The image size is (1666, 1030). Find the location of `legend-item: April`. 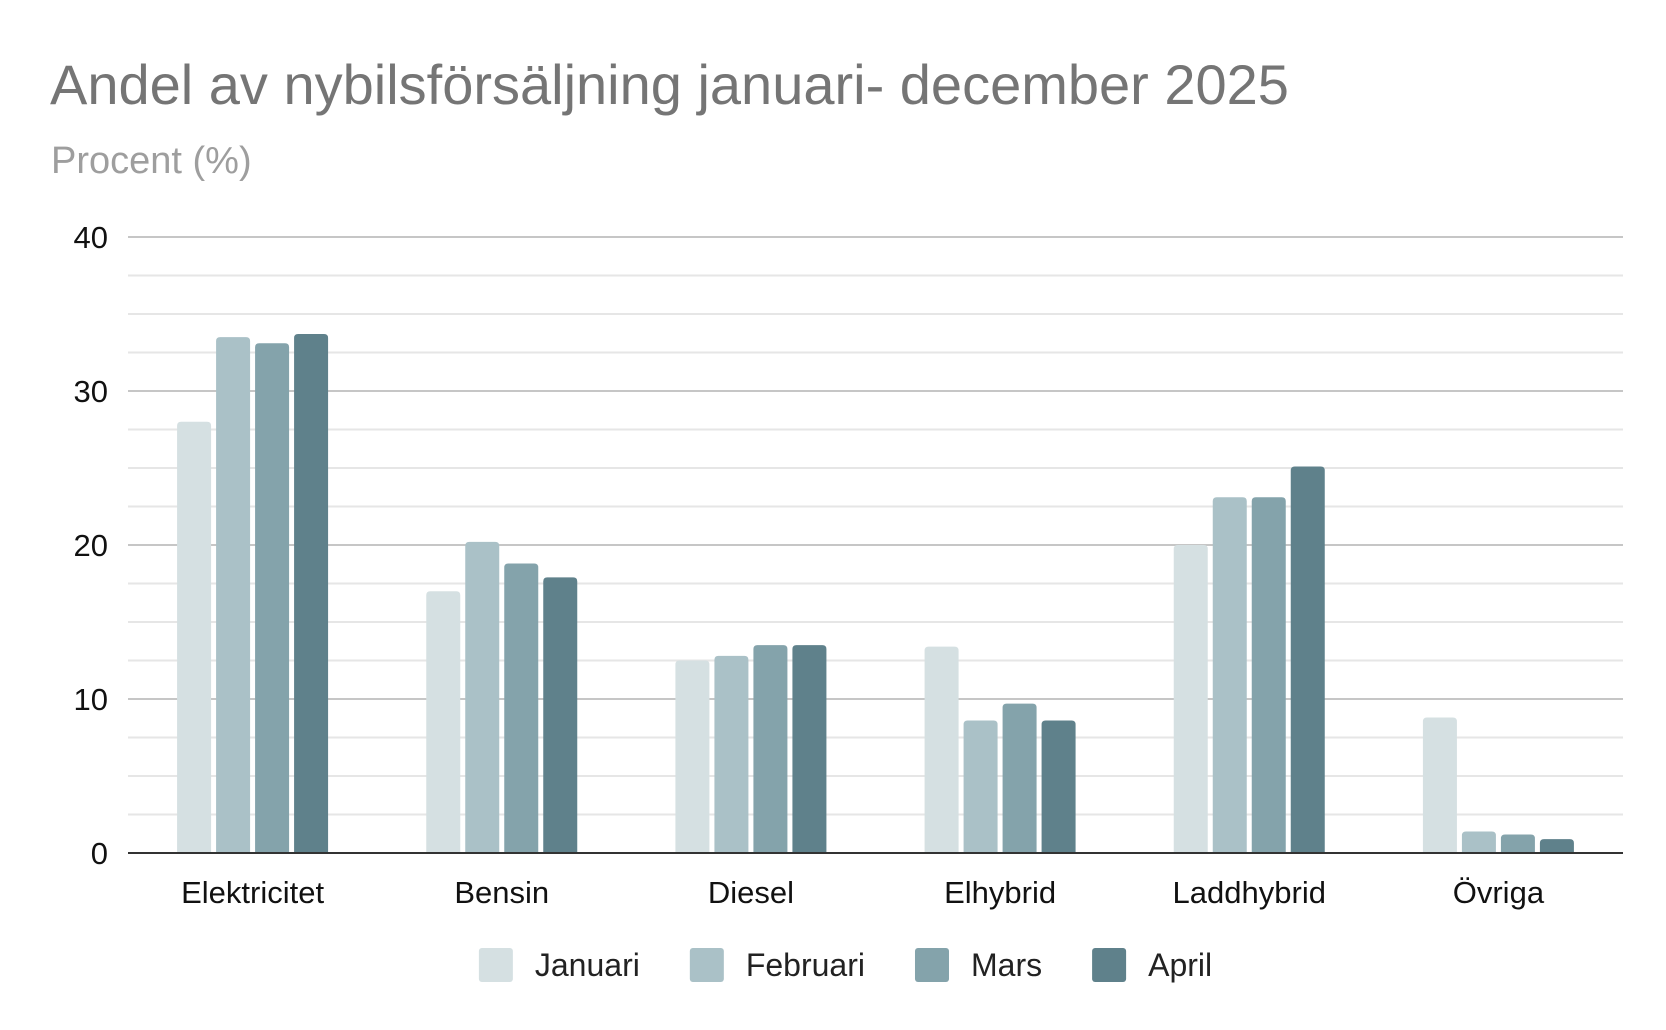

legend-item: April is located at coordinates (1152, 965).